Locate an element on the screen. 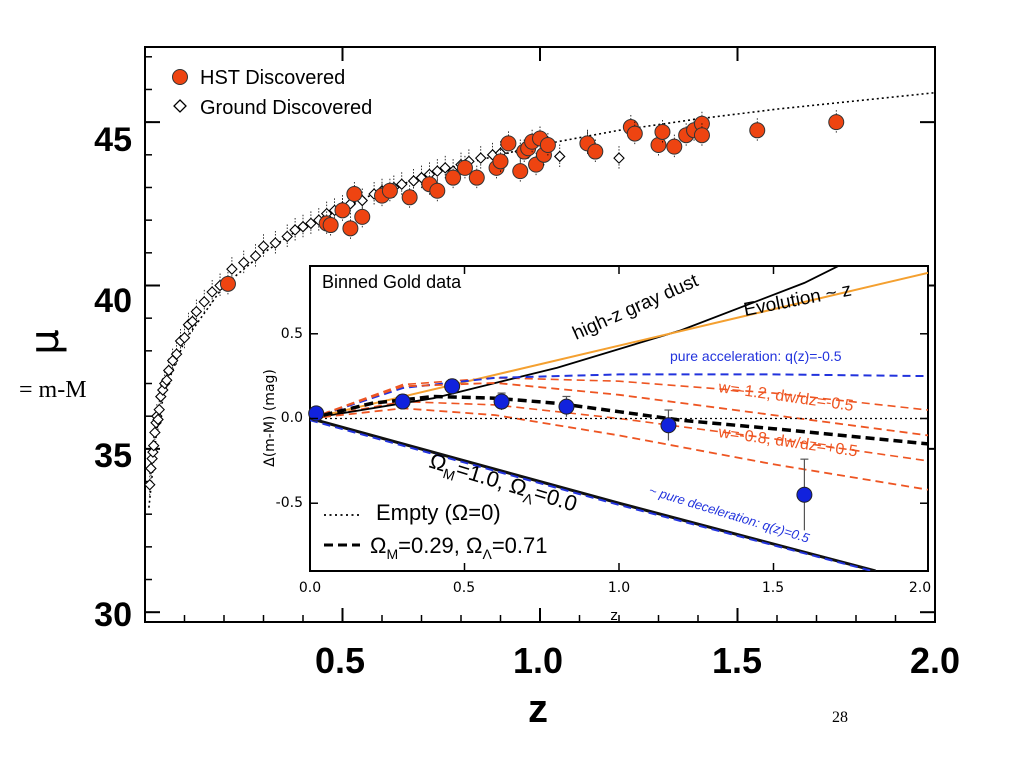 The image size is (1024, 768). inset-y-tick-label: -0.5 is located at coordinates (289, 503).